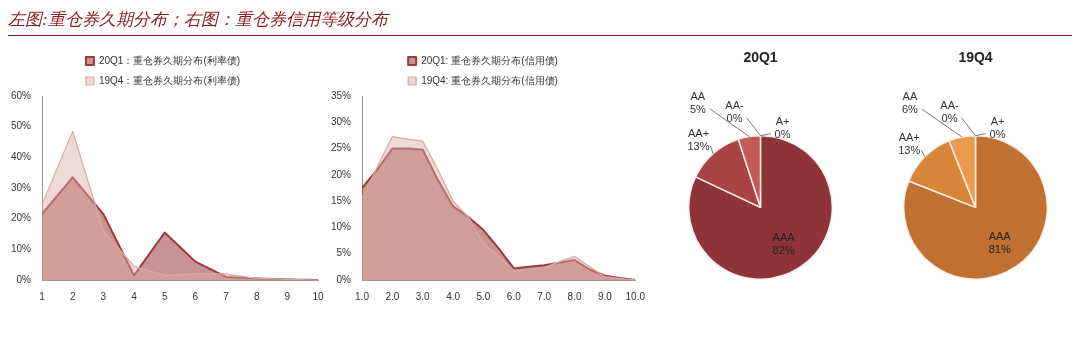 This screenshot has height=359, width=1080. Describe the element at coordinates (697, 108) in the screenshot. I see `data-label: 5%` at that location.